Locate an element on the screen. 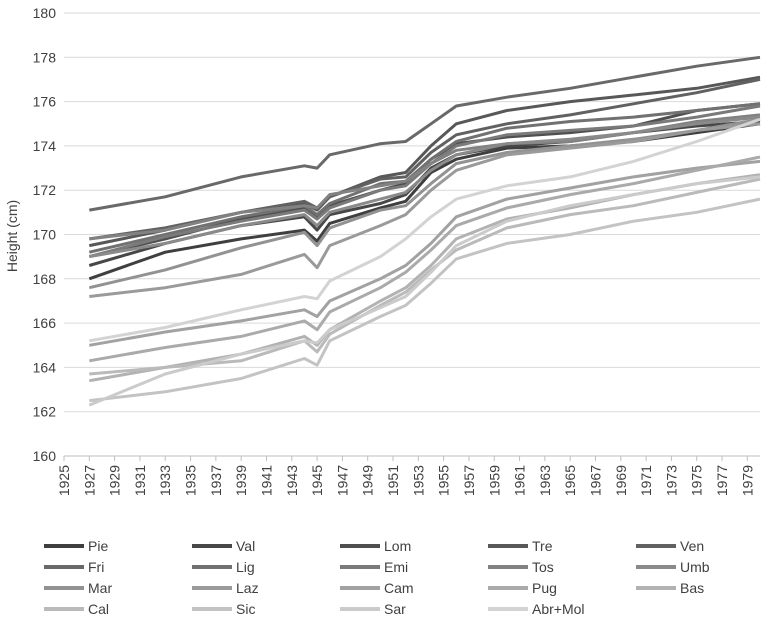 The width and height of the screenshot is (762, 620). legend-item: Fri is located at coordinates (118, 566).